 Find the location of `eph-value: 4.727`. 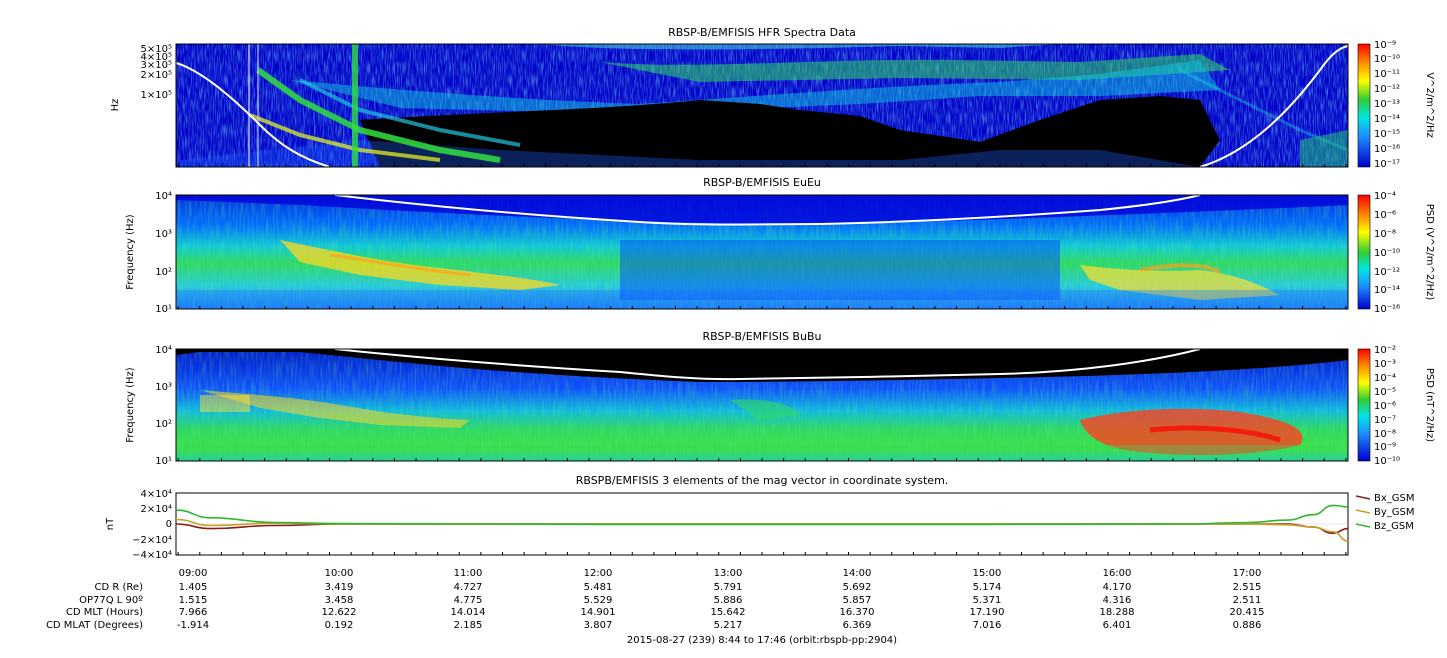

eph-value: 4.727 is located at coordinates (468, 587).